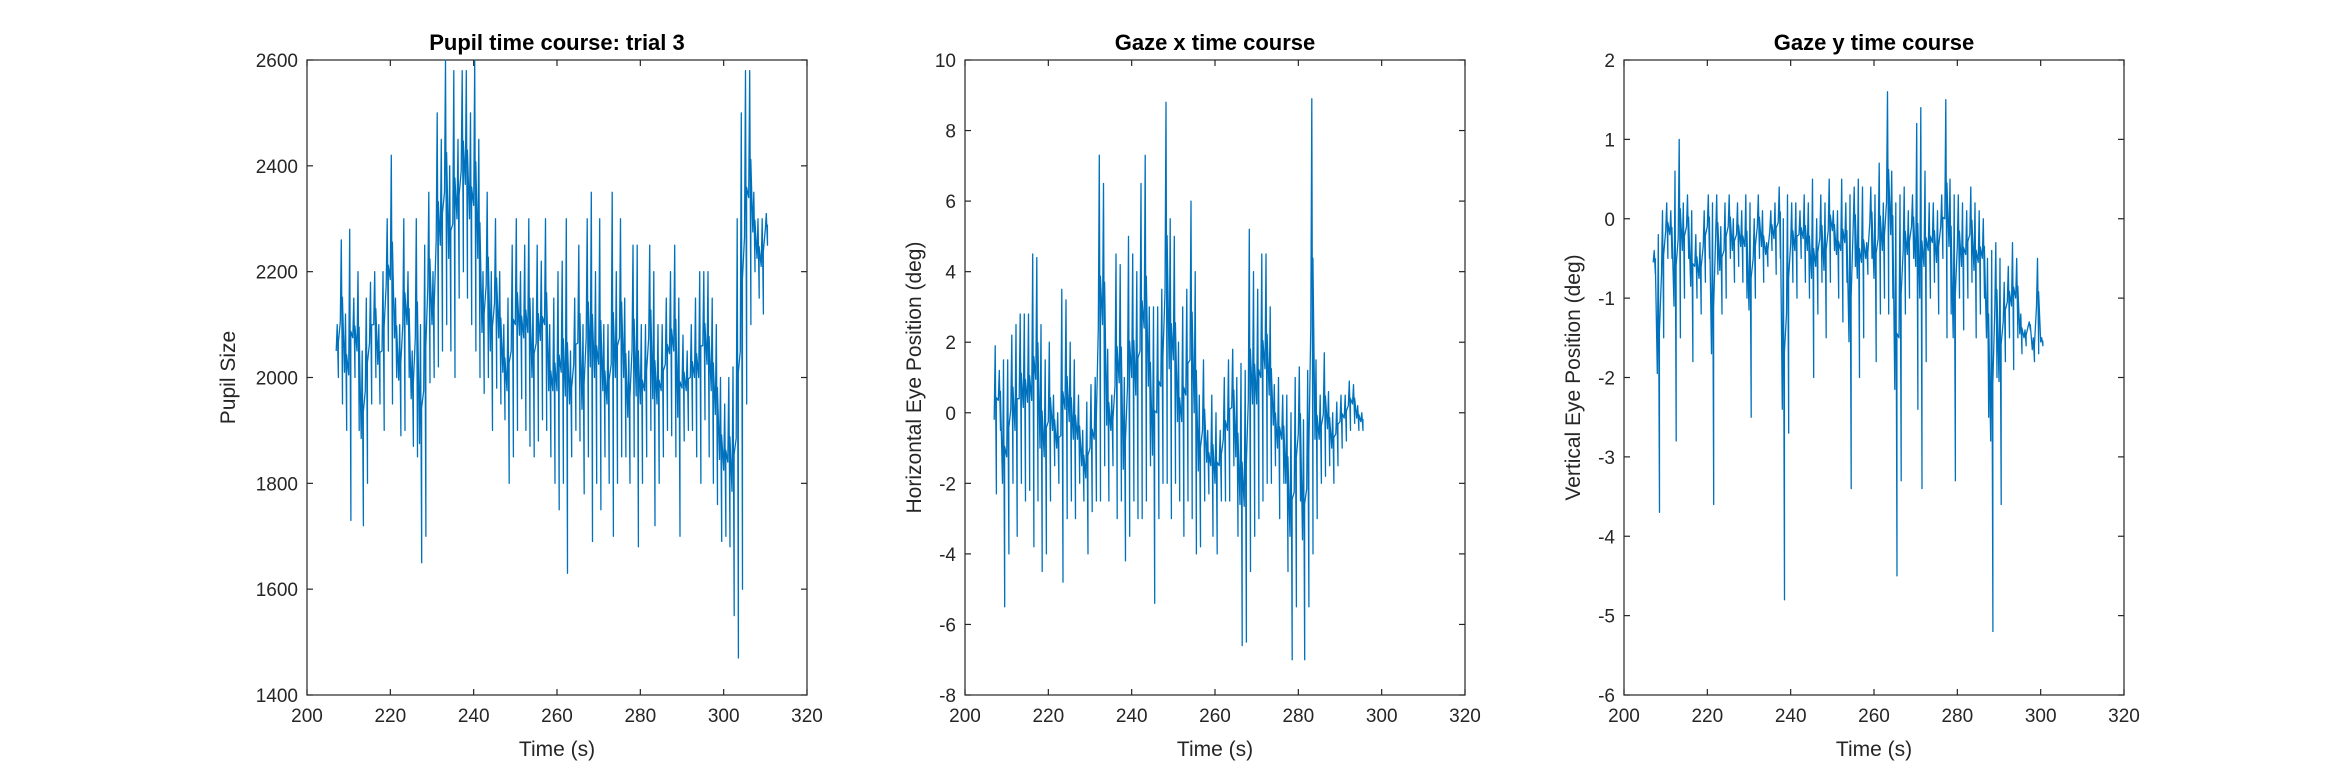 The width and height of the screenshot is (2344, 781). What do you see at coordinates (277, 696) in the screenshot?
I see `y-tick-label: 1400` at bounding box center [277, 696].